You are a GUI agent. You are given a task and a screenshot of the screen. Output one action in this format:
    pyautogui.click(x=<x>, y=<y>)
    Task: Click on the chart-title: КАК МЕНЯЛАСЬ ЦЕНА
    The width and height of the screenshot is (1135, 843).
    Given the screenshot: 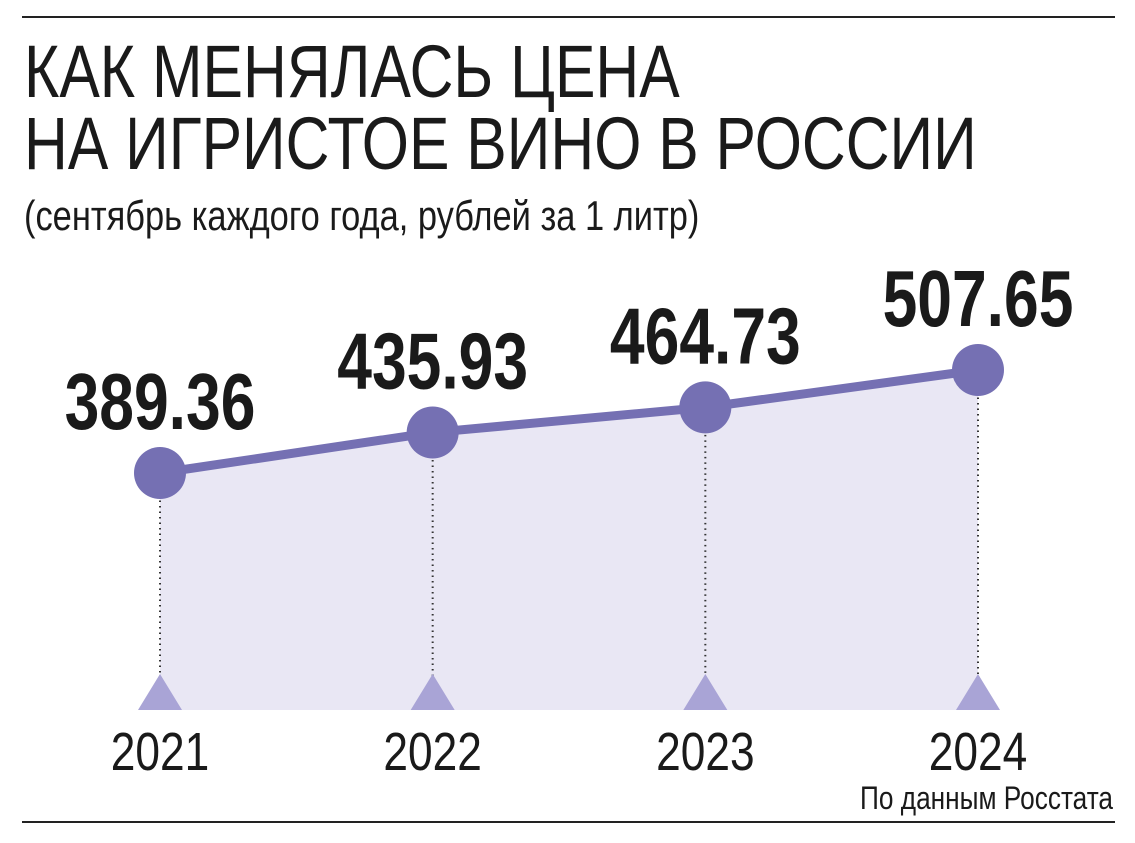 What is the action you would take?
    pyautogui.click(x=352, y=72)
    